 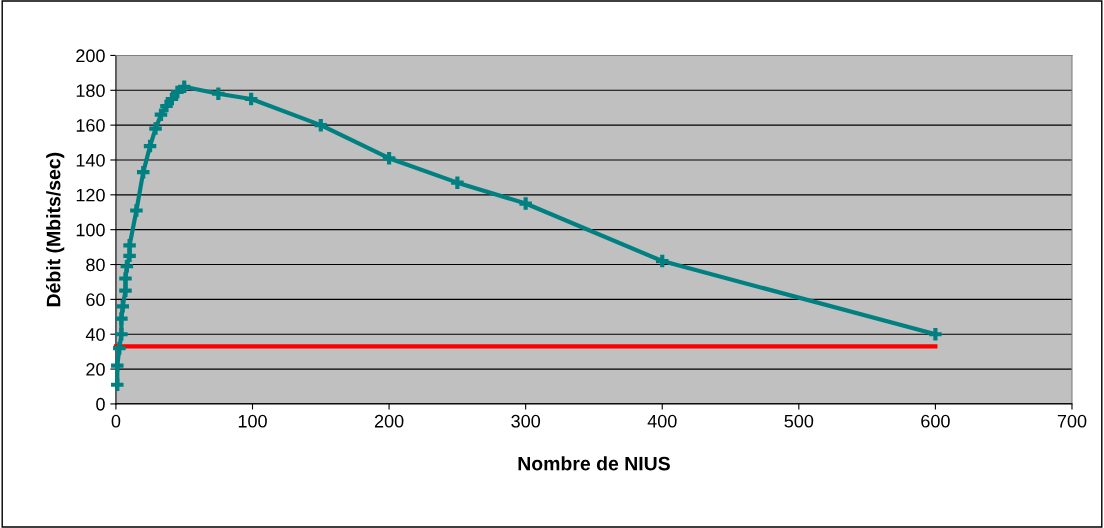 What do you see at coordinates (55, 229) in the screenshot?
I see `y-axis-title: Débit (Mbits/sec)` at bounding box center [55, 229].